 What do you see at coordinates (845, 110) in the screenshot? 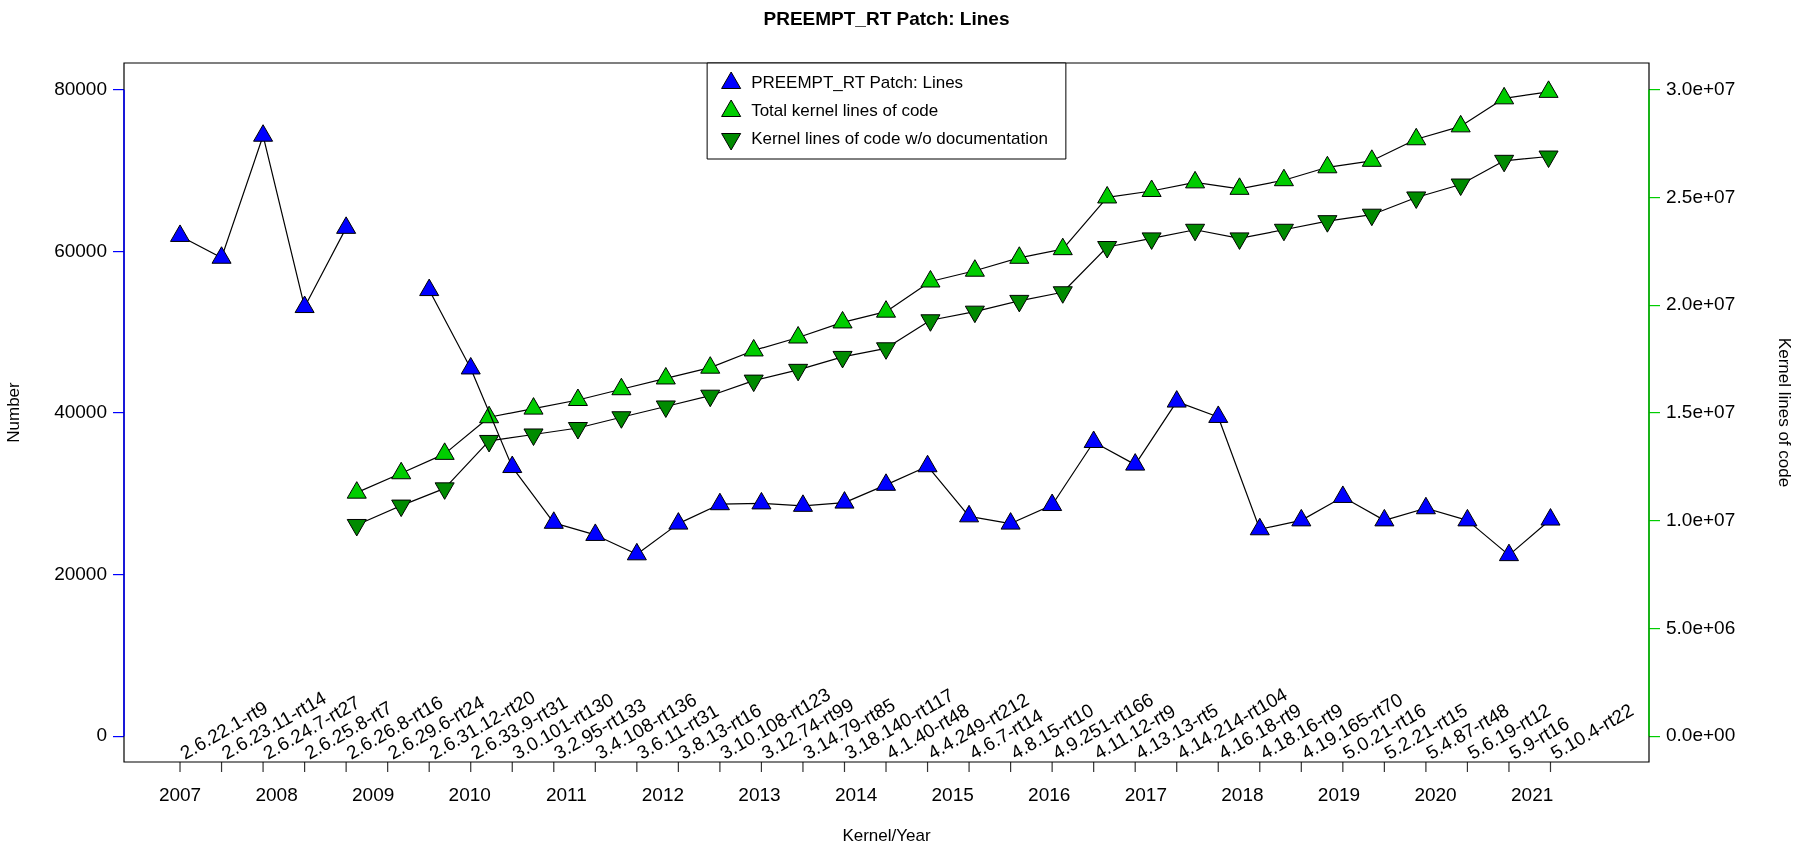
I see `legend-label: Total kernel lines of code` at bounding box center [845, 110].